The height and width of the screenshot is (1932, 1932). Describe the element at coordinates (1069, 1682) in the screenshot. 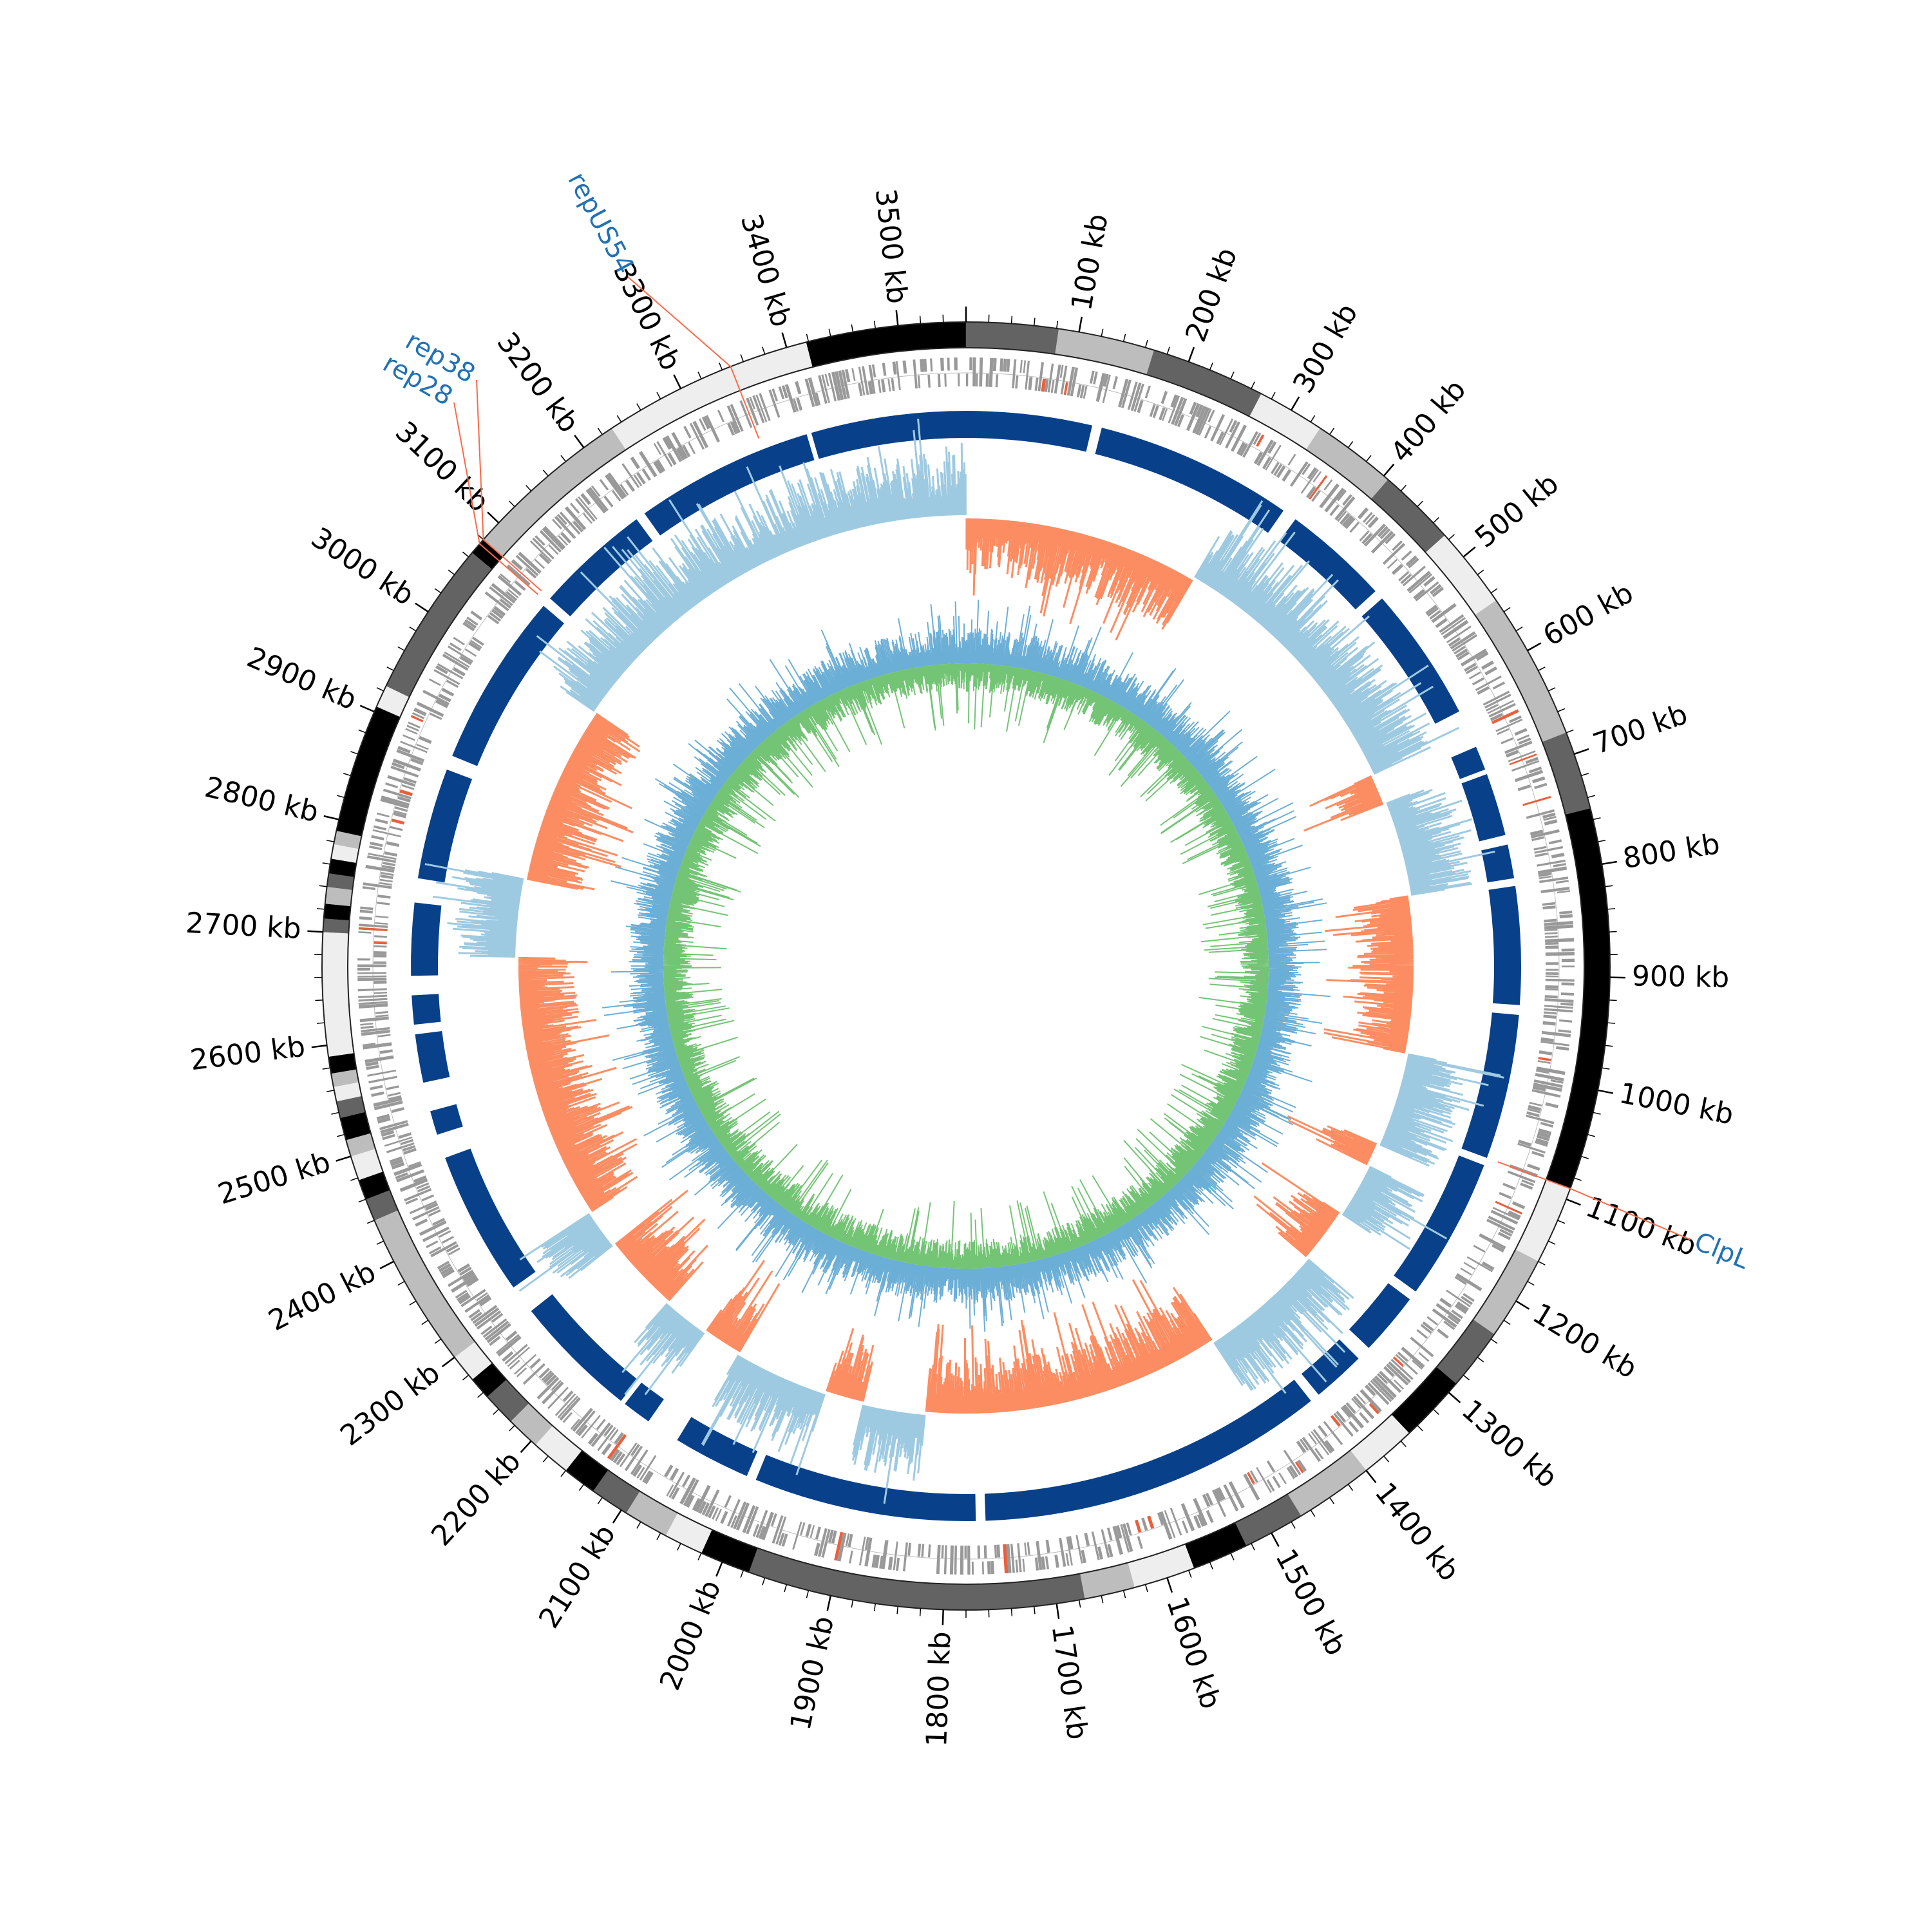

I see `tick-label: 1700 kb` at that location.